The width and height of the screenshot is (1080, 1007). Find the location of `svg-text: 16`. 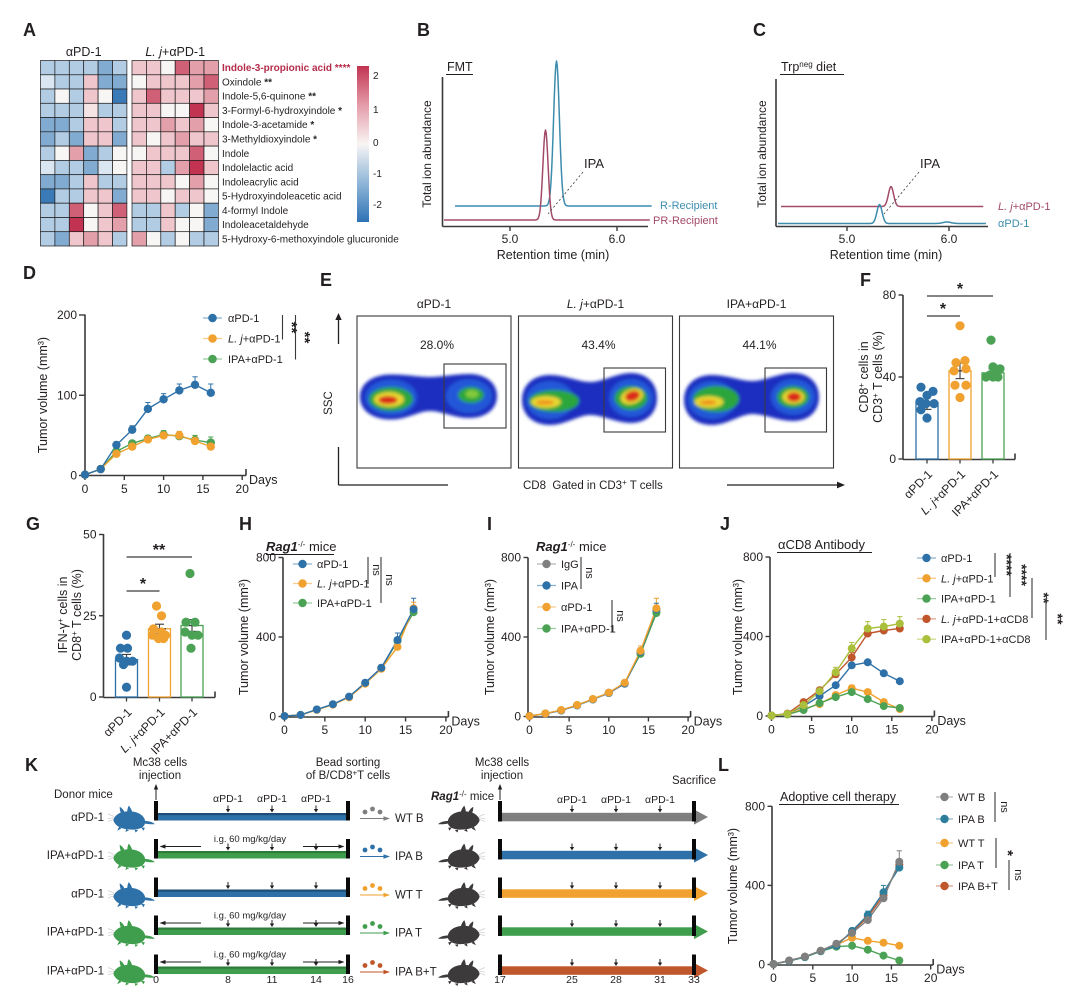

svg-text: 16 is located at coordinates (348, 980).